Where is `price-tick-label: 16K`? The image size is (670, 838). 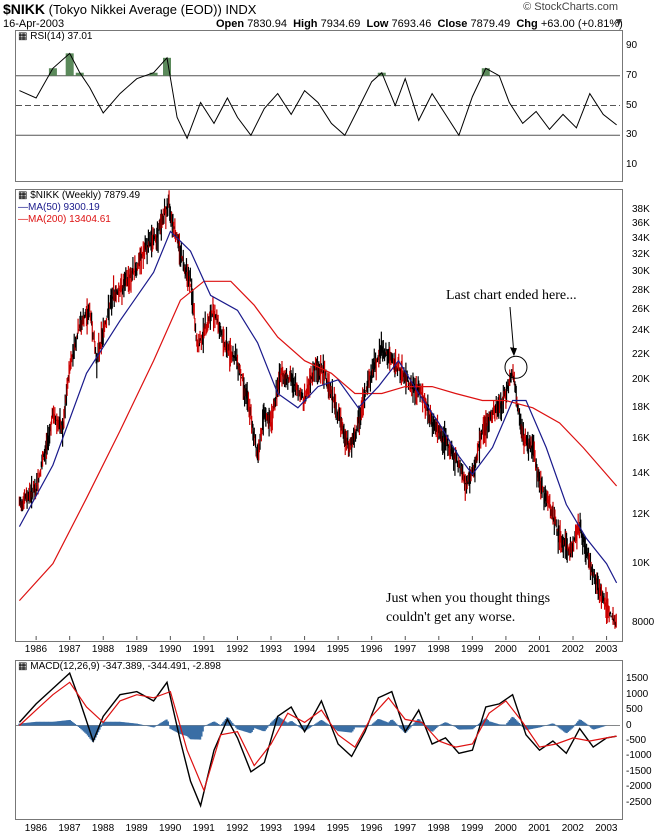
price-tick-label: 16K is located at coordinates (641, 439).